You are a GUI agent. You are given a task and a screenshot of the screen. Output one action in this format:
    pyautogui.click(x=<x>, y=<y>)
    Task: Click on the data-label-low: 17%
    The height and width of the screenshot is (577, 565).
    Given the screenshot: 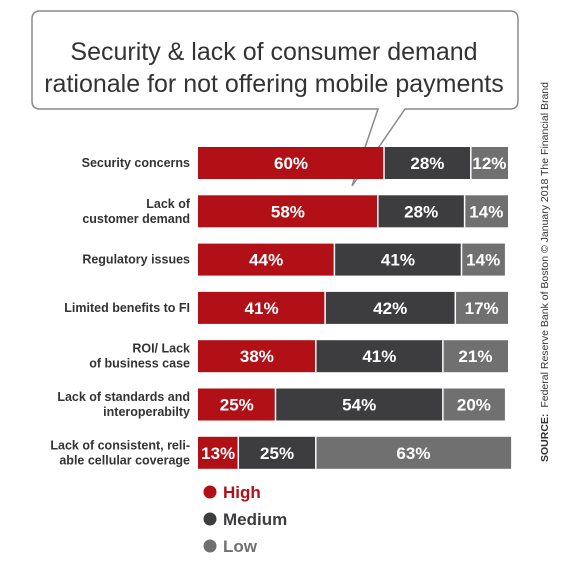 What is the action you would take?
    pyautogui.click(x=482, y=308)
    